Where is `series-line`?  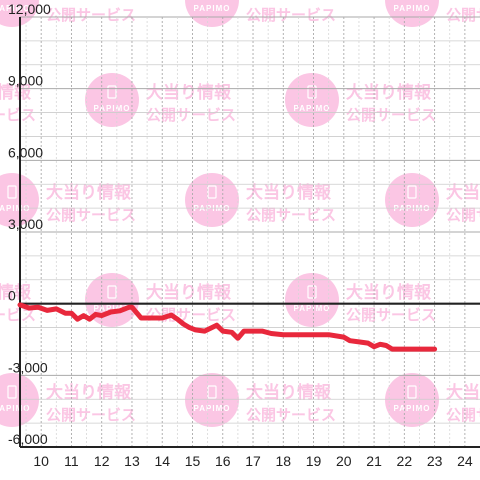
series-line is located at coordinates (227, 327).